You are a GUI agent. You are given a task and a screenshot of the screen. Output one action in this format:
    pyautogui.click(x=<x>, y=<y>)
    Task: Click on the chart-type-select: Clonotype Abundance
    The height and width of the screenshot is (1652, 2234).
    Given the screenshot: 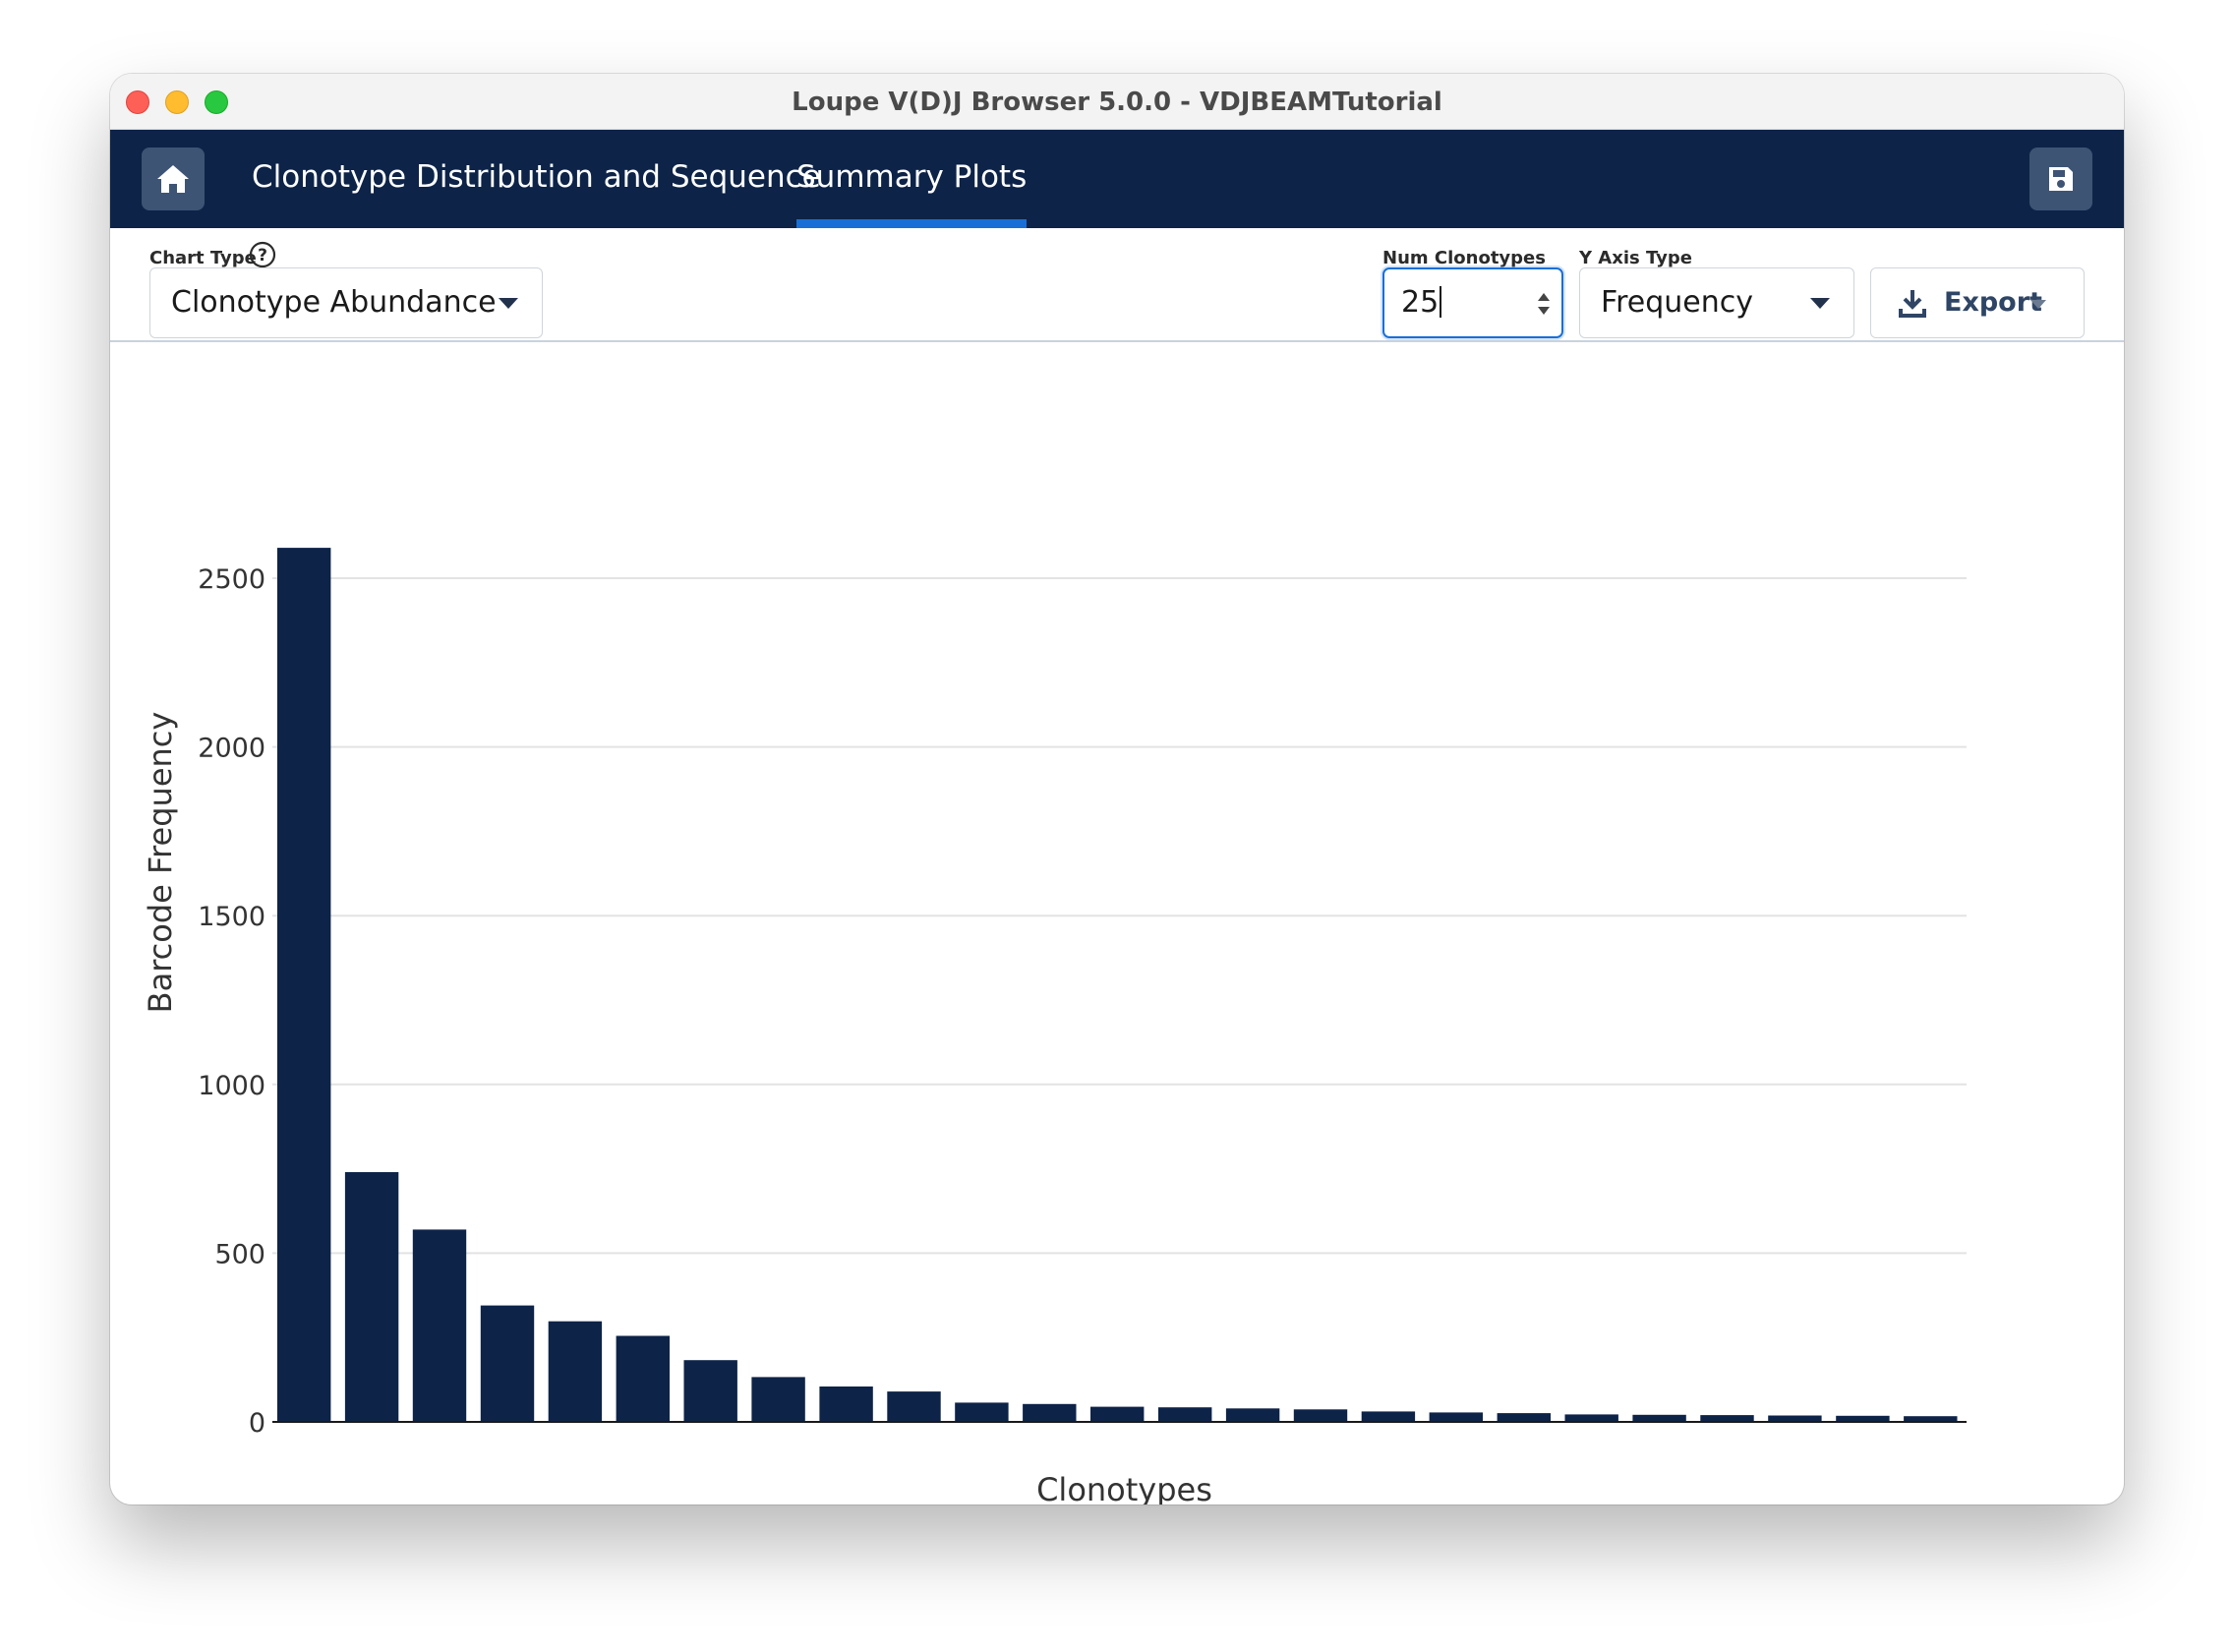 What is the action you would take?
    pyautogui.click(x=346, y=302)
    